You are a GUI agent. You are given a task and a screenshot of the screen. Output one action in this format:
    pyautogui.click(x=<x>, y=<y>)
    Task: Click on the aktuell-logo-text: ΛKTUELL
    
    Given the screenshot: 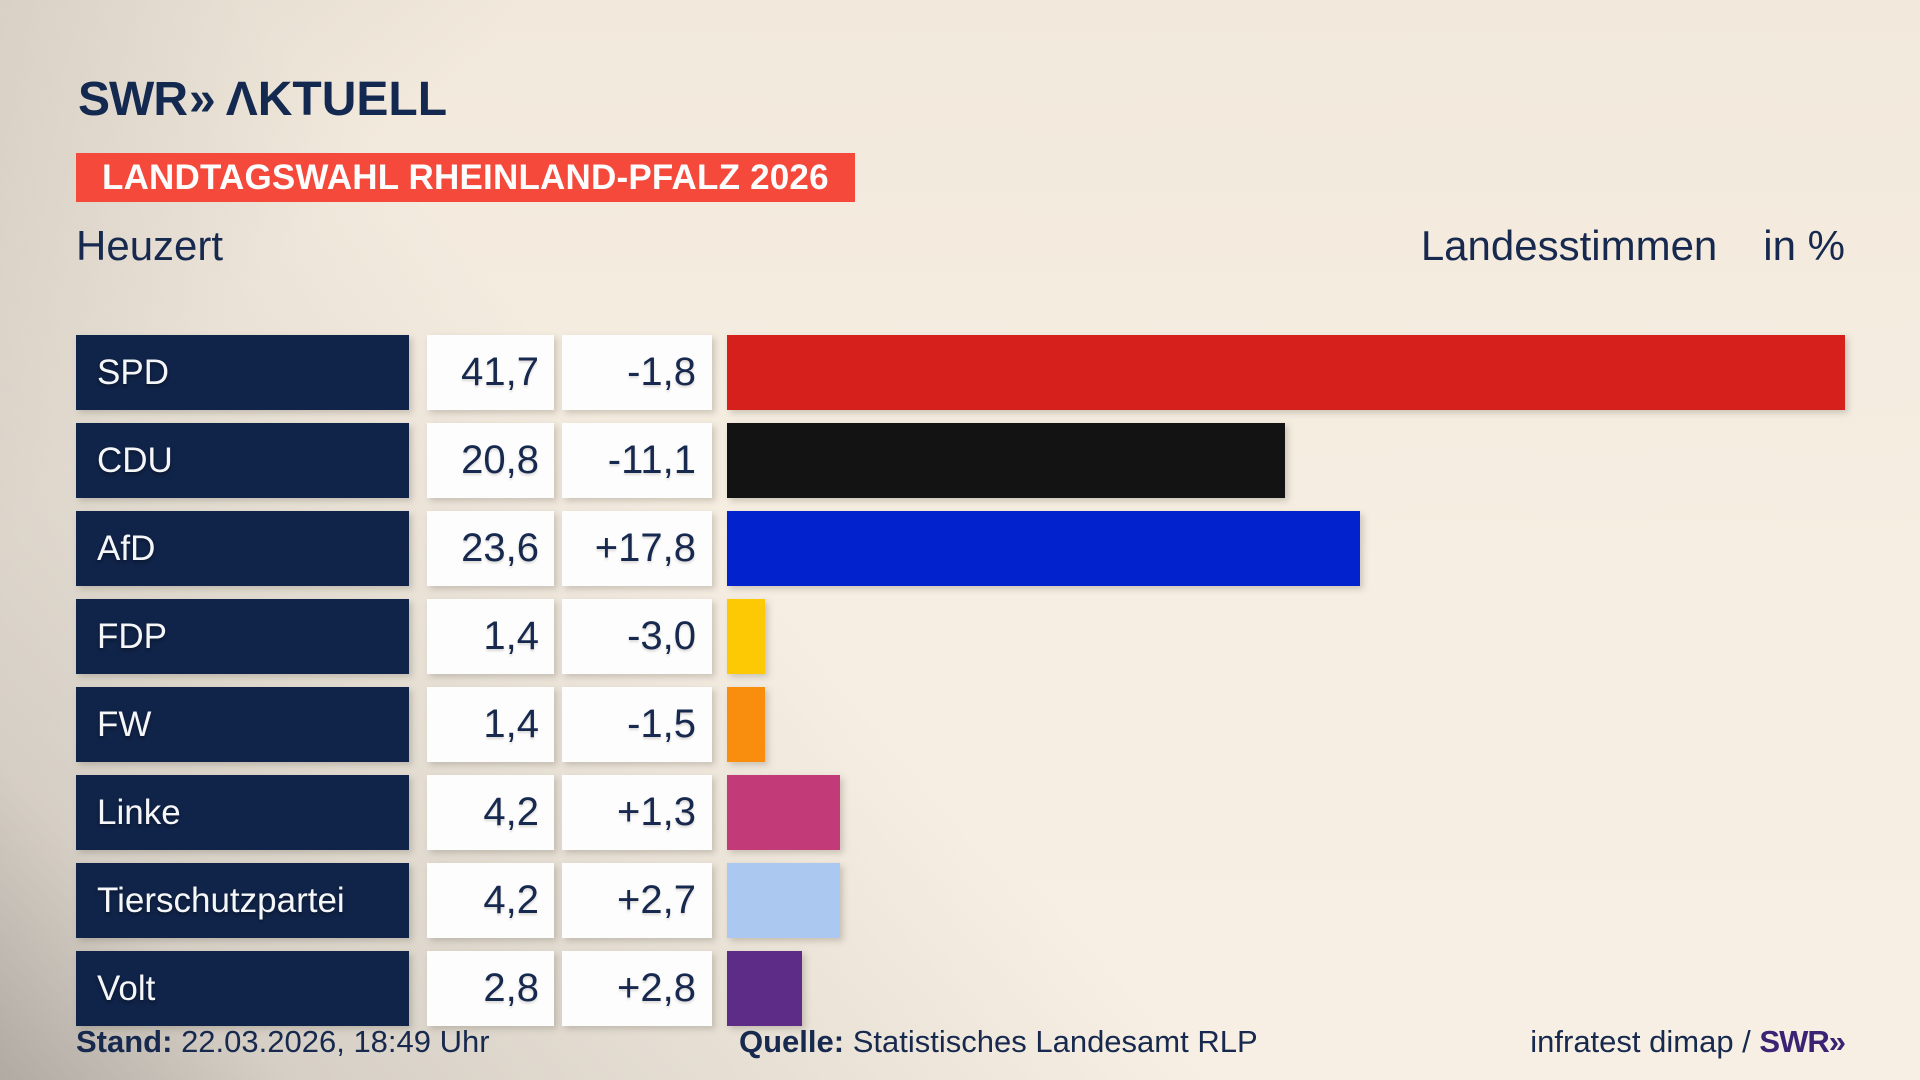 What is the action you would take?
    pyautogui.click(x=336, y=99)
    